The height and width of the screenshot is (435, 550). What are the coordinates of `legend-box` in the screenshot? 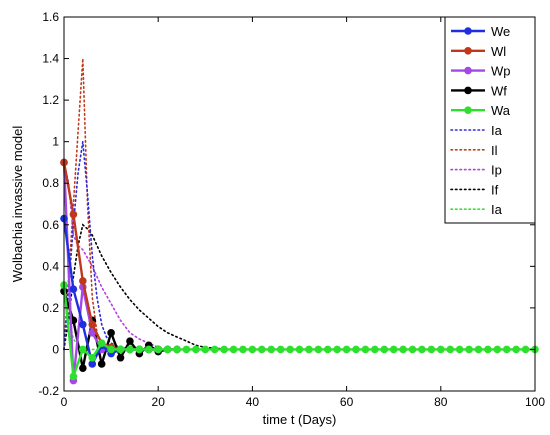 It's located at (490, 120).